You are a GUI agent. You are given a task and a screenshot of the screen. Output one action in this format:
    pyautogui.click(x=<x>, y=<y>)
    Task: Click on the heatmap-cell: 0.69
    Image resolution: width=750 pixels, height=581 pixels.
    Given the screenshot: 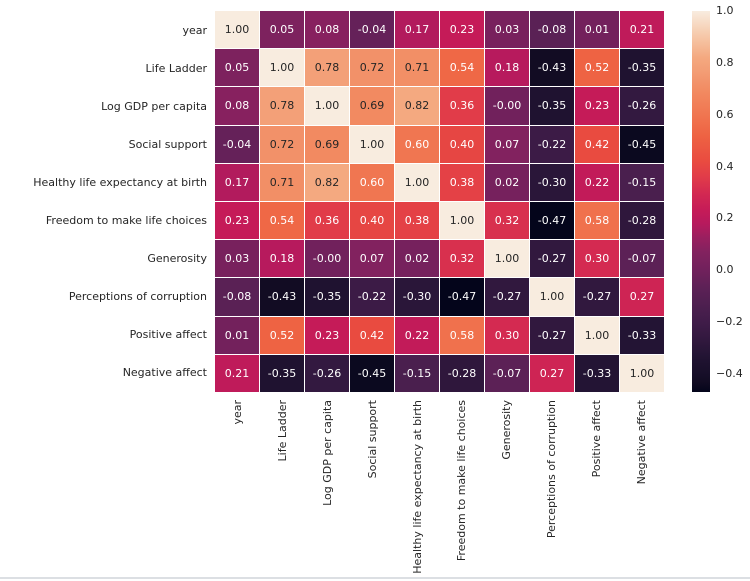 What is the action you would take?
    pyautogui.click(x=327, y=144)
    